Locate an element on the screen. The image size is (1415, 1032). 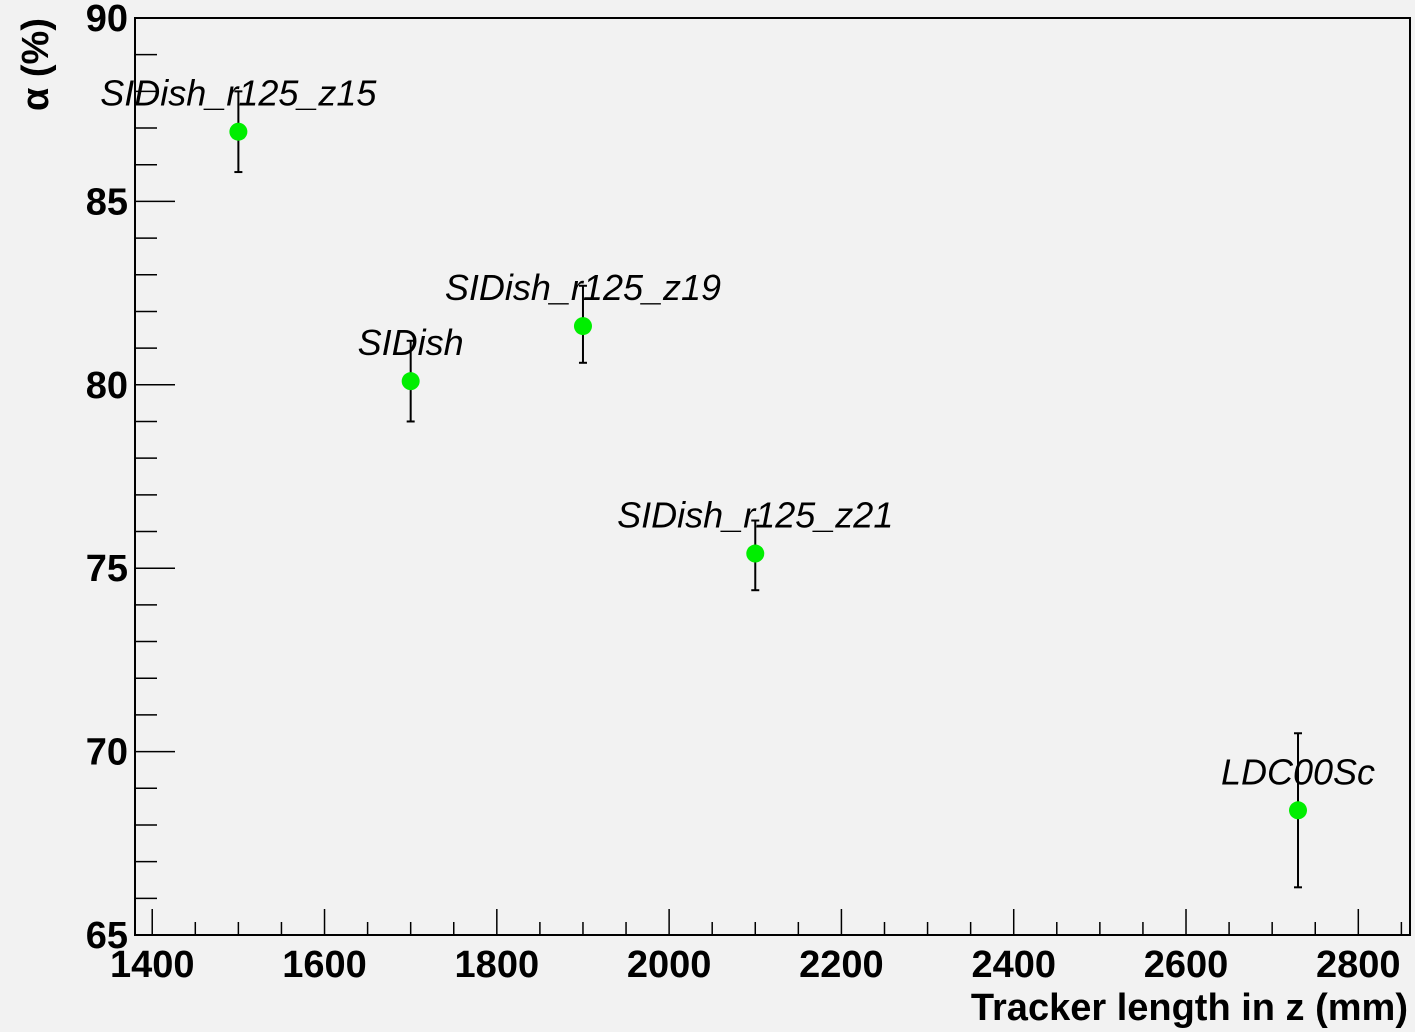
point-label: SIDish is located at coordinates (411, 342).